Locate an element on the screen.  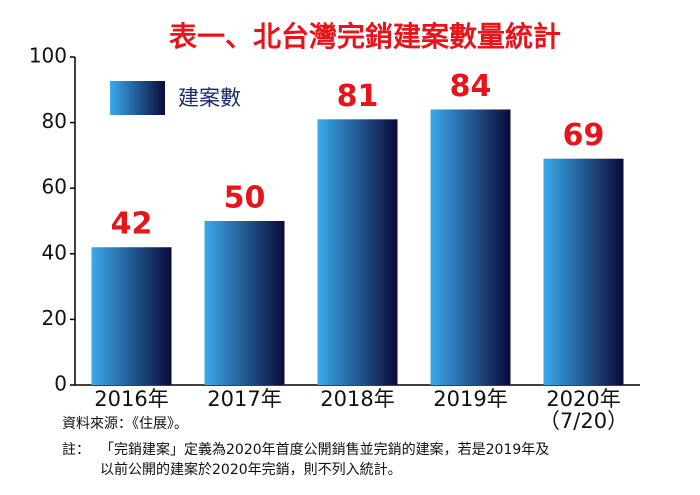
legend-label: 建案數 is located at coordinates (209, 98).